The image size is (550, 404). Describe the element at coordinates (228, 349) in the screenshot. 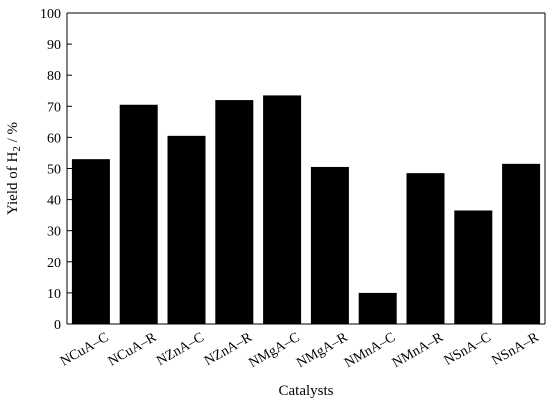

I see `x-tick-label: NZnA–R` at that location.